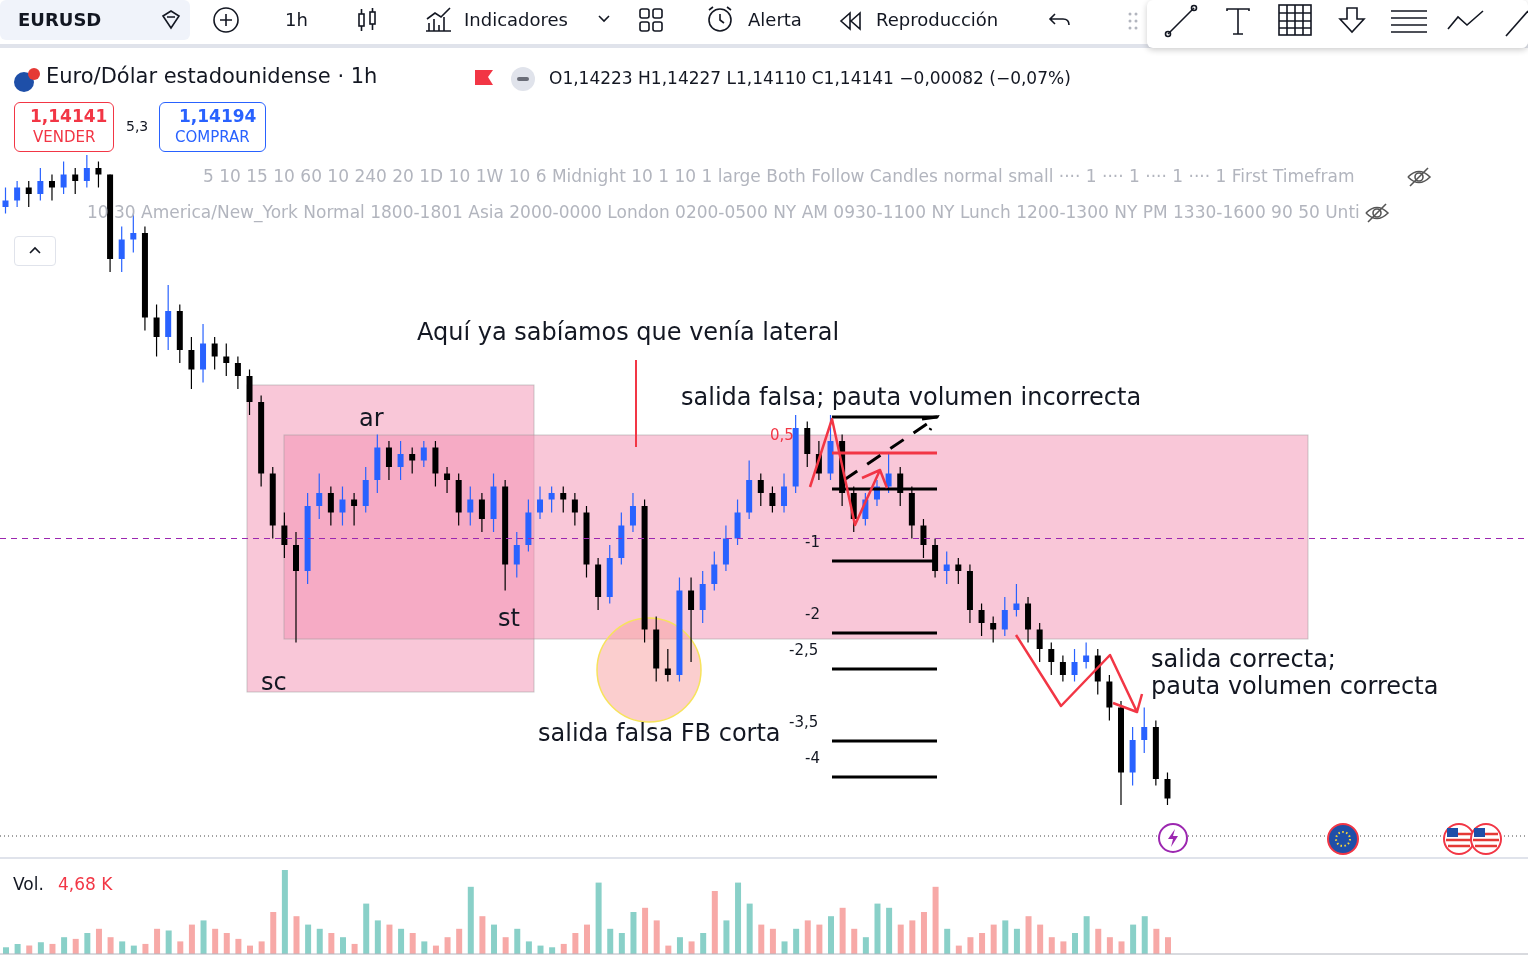 The image size is (1528, 964). Describe the element at coordinates (85, 884) in the screenshot. I see `chart-subtitle: 4,68 K` at that location.